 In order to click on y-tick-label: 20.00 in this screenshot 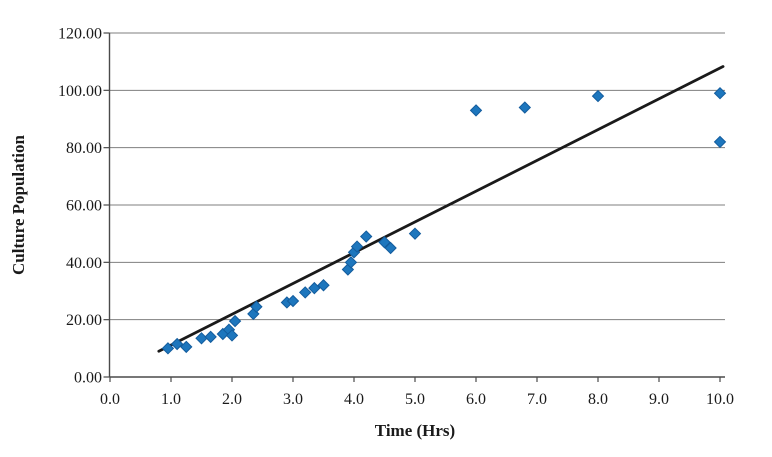, I will do `click(84, 320)`.